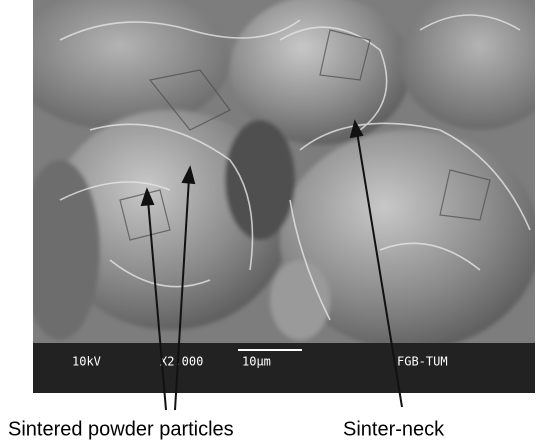  Describe the element at coordinates (121, 429) in the screenshot. I see `caption: Sintered powder particles` at that location.